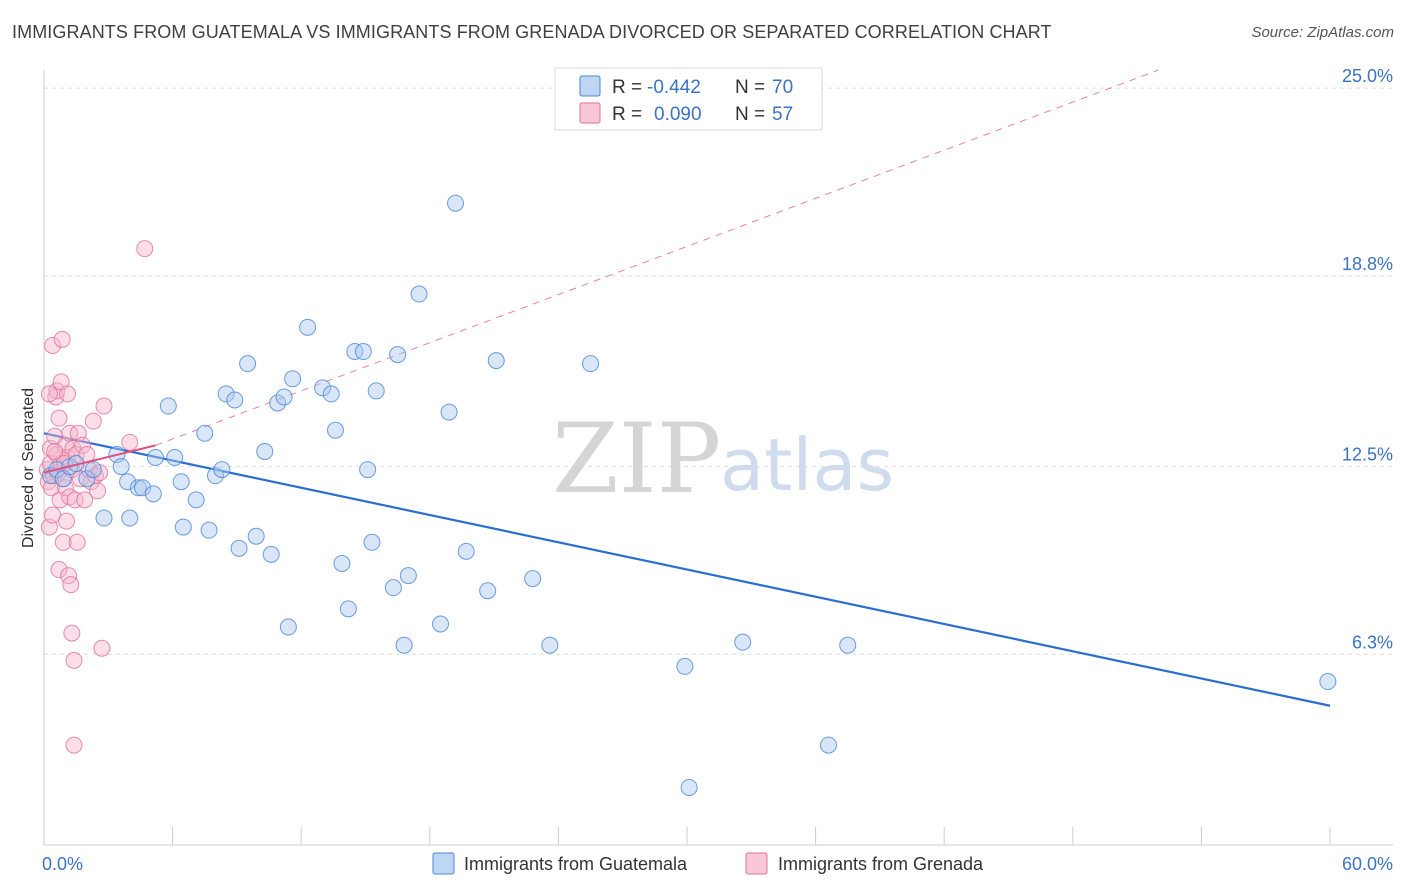 This screenshot has width=1406, height=892. What do you see at coordinates (443, 863) in the screenshot?
I see `series-legend-swatch-guatemala` at bounding box center [443, 863].